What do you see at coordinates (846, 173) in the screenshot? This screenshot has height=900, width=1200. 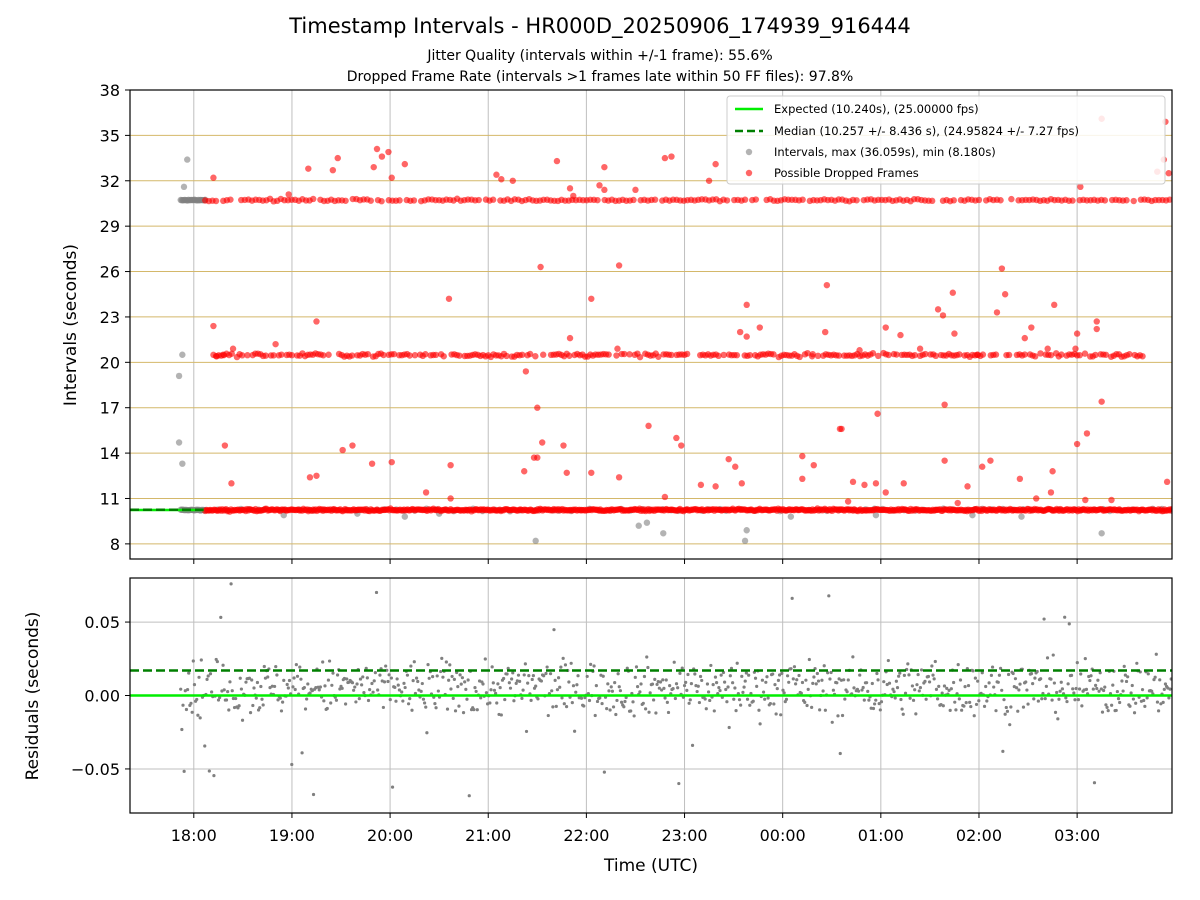 I see `legend-label: Possible Dropped Frames` at bounding box center [846, 173].